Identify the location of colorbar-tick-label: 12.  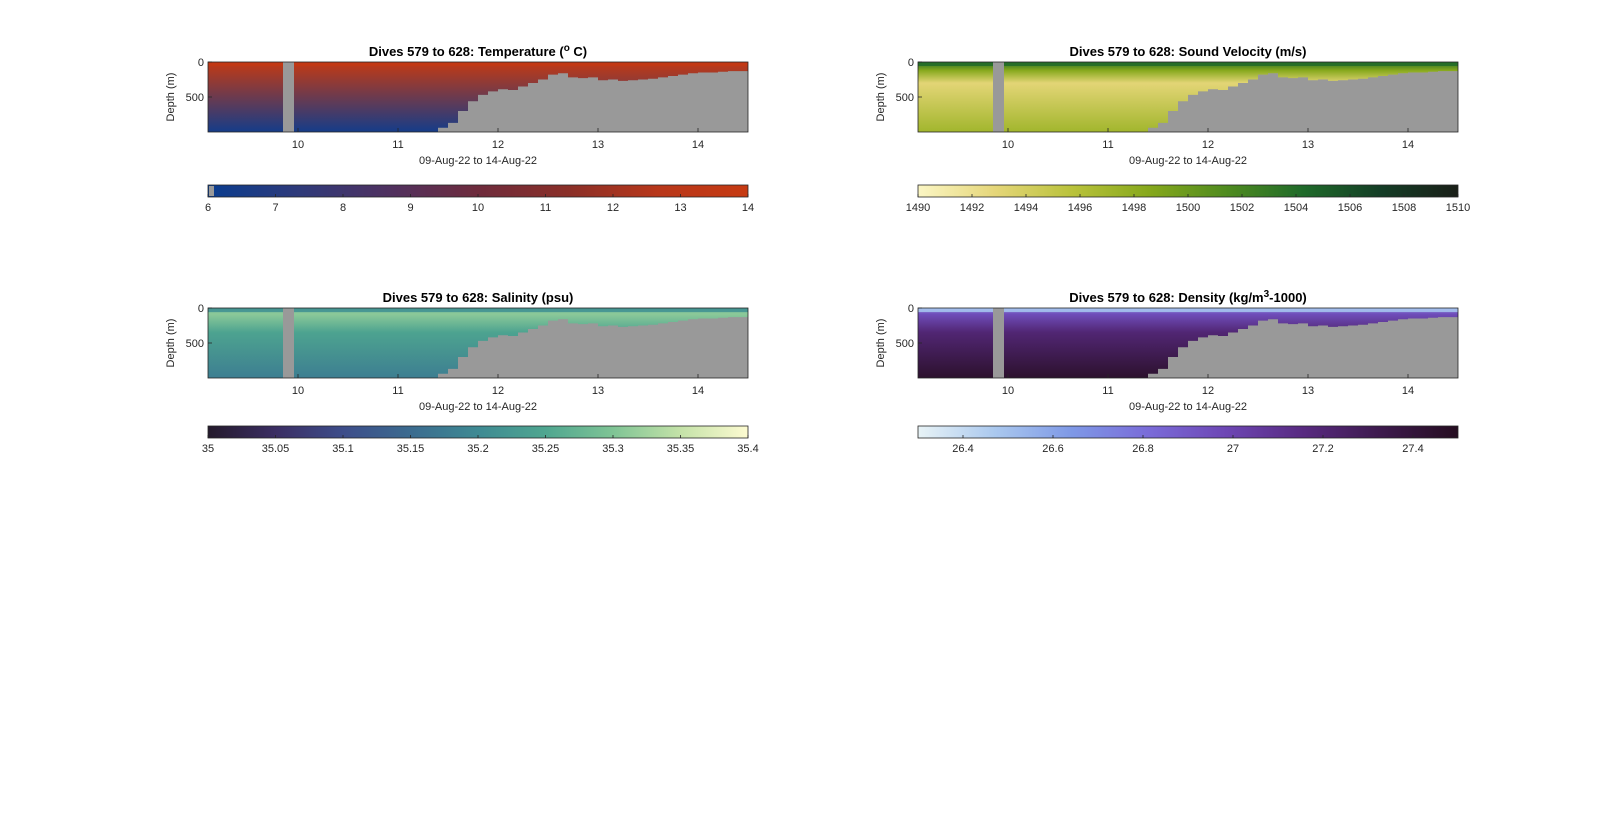
(613, 208).